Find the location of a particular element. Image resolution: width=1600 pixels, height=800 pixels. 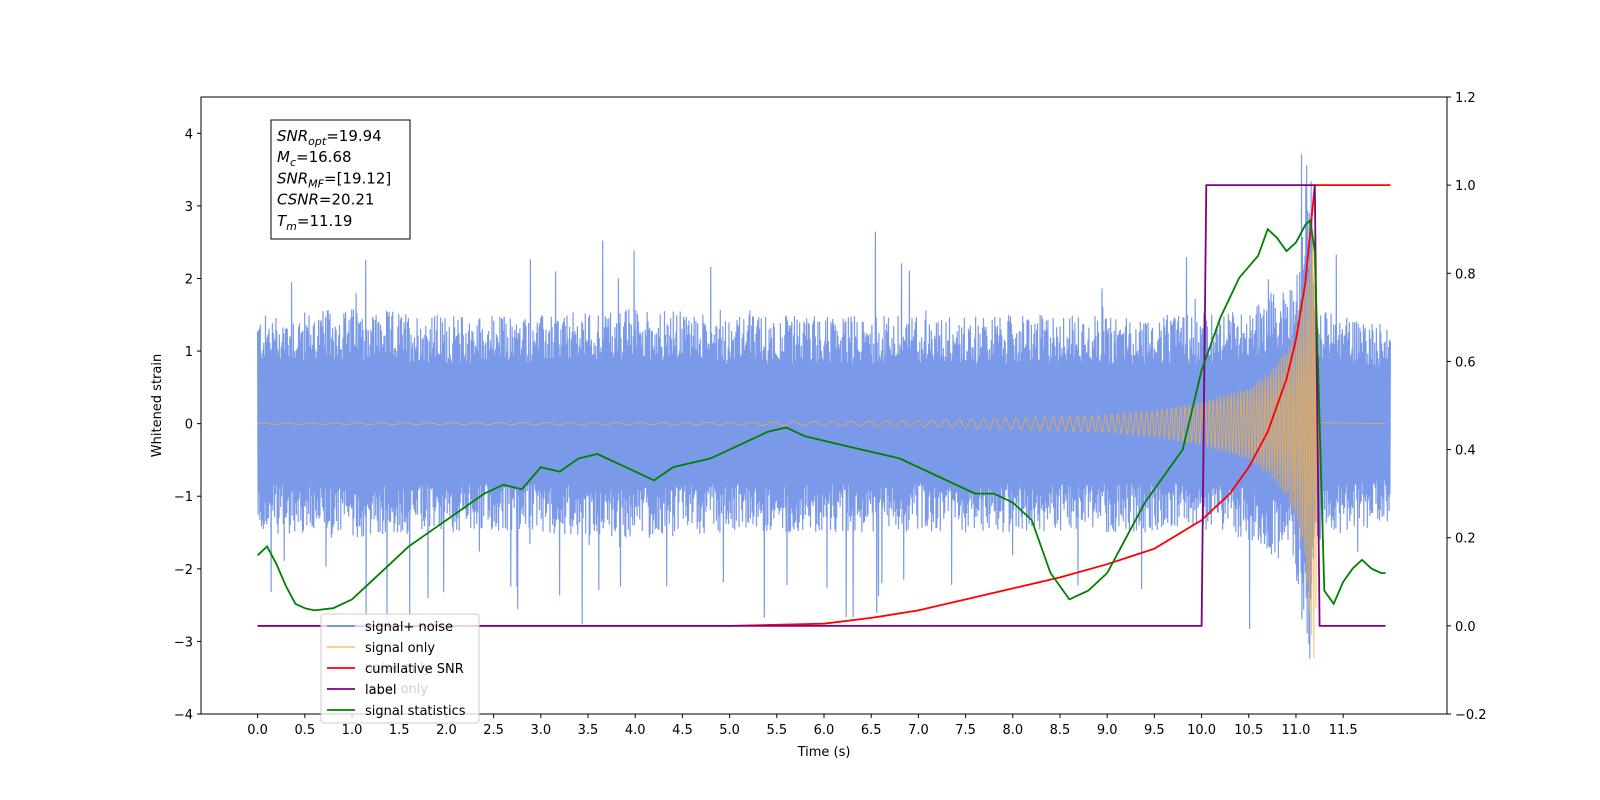

info-value: =[19.12] is located at coordinates (357, 178).